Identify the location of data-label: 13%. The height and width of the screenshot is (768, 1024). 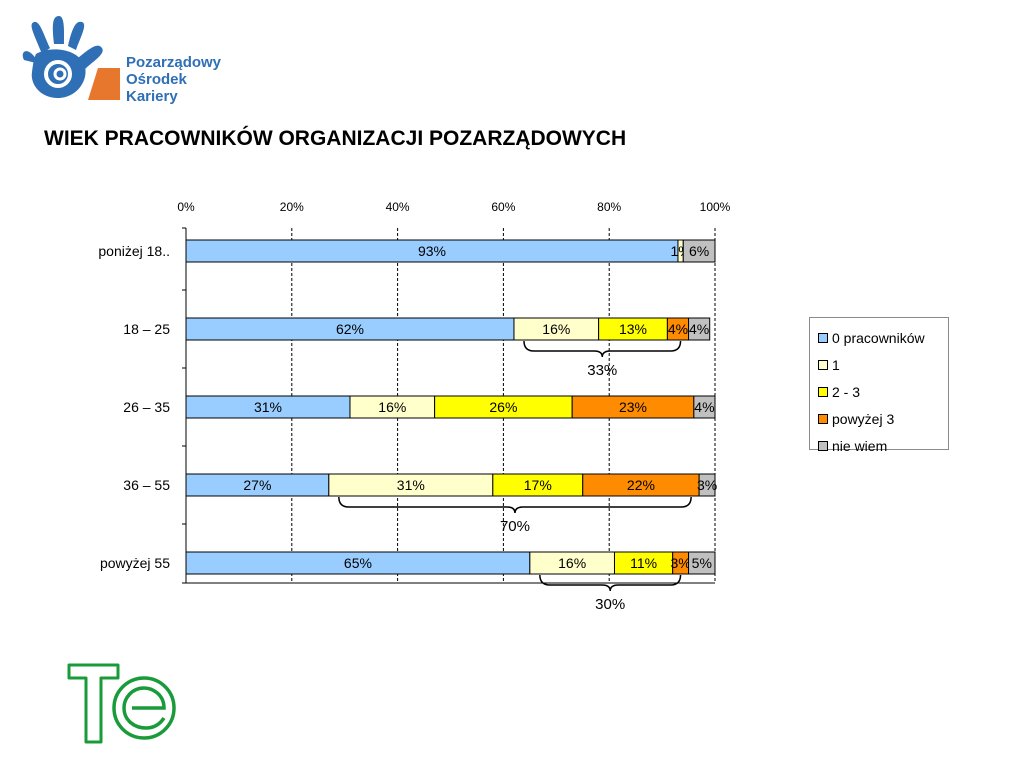
(633, 329).